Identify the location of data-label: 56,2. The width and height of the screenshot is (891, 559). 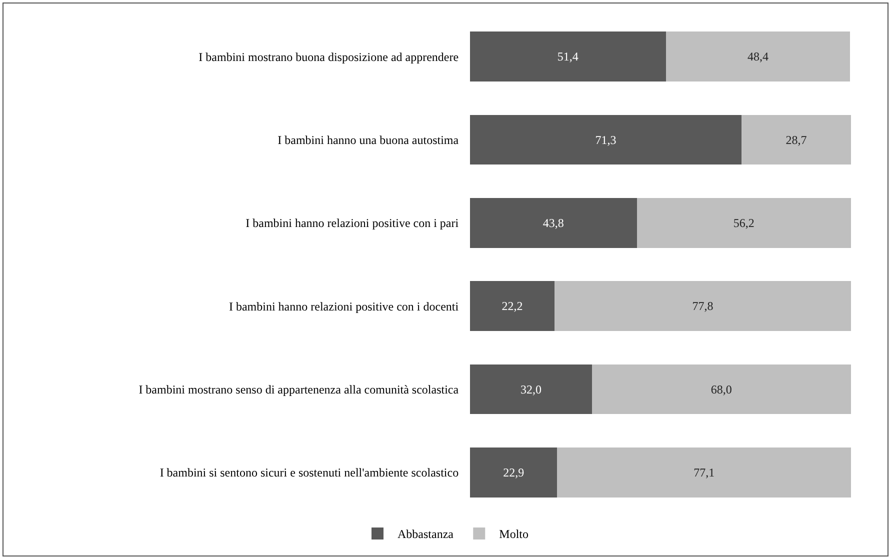
(743, 223).